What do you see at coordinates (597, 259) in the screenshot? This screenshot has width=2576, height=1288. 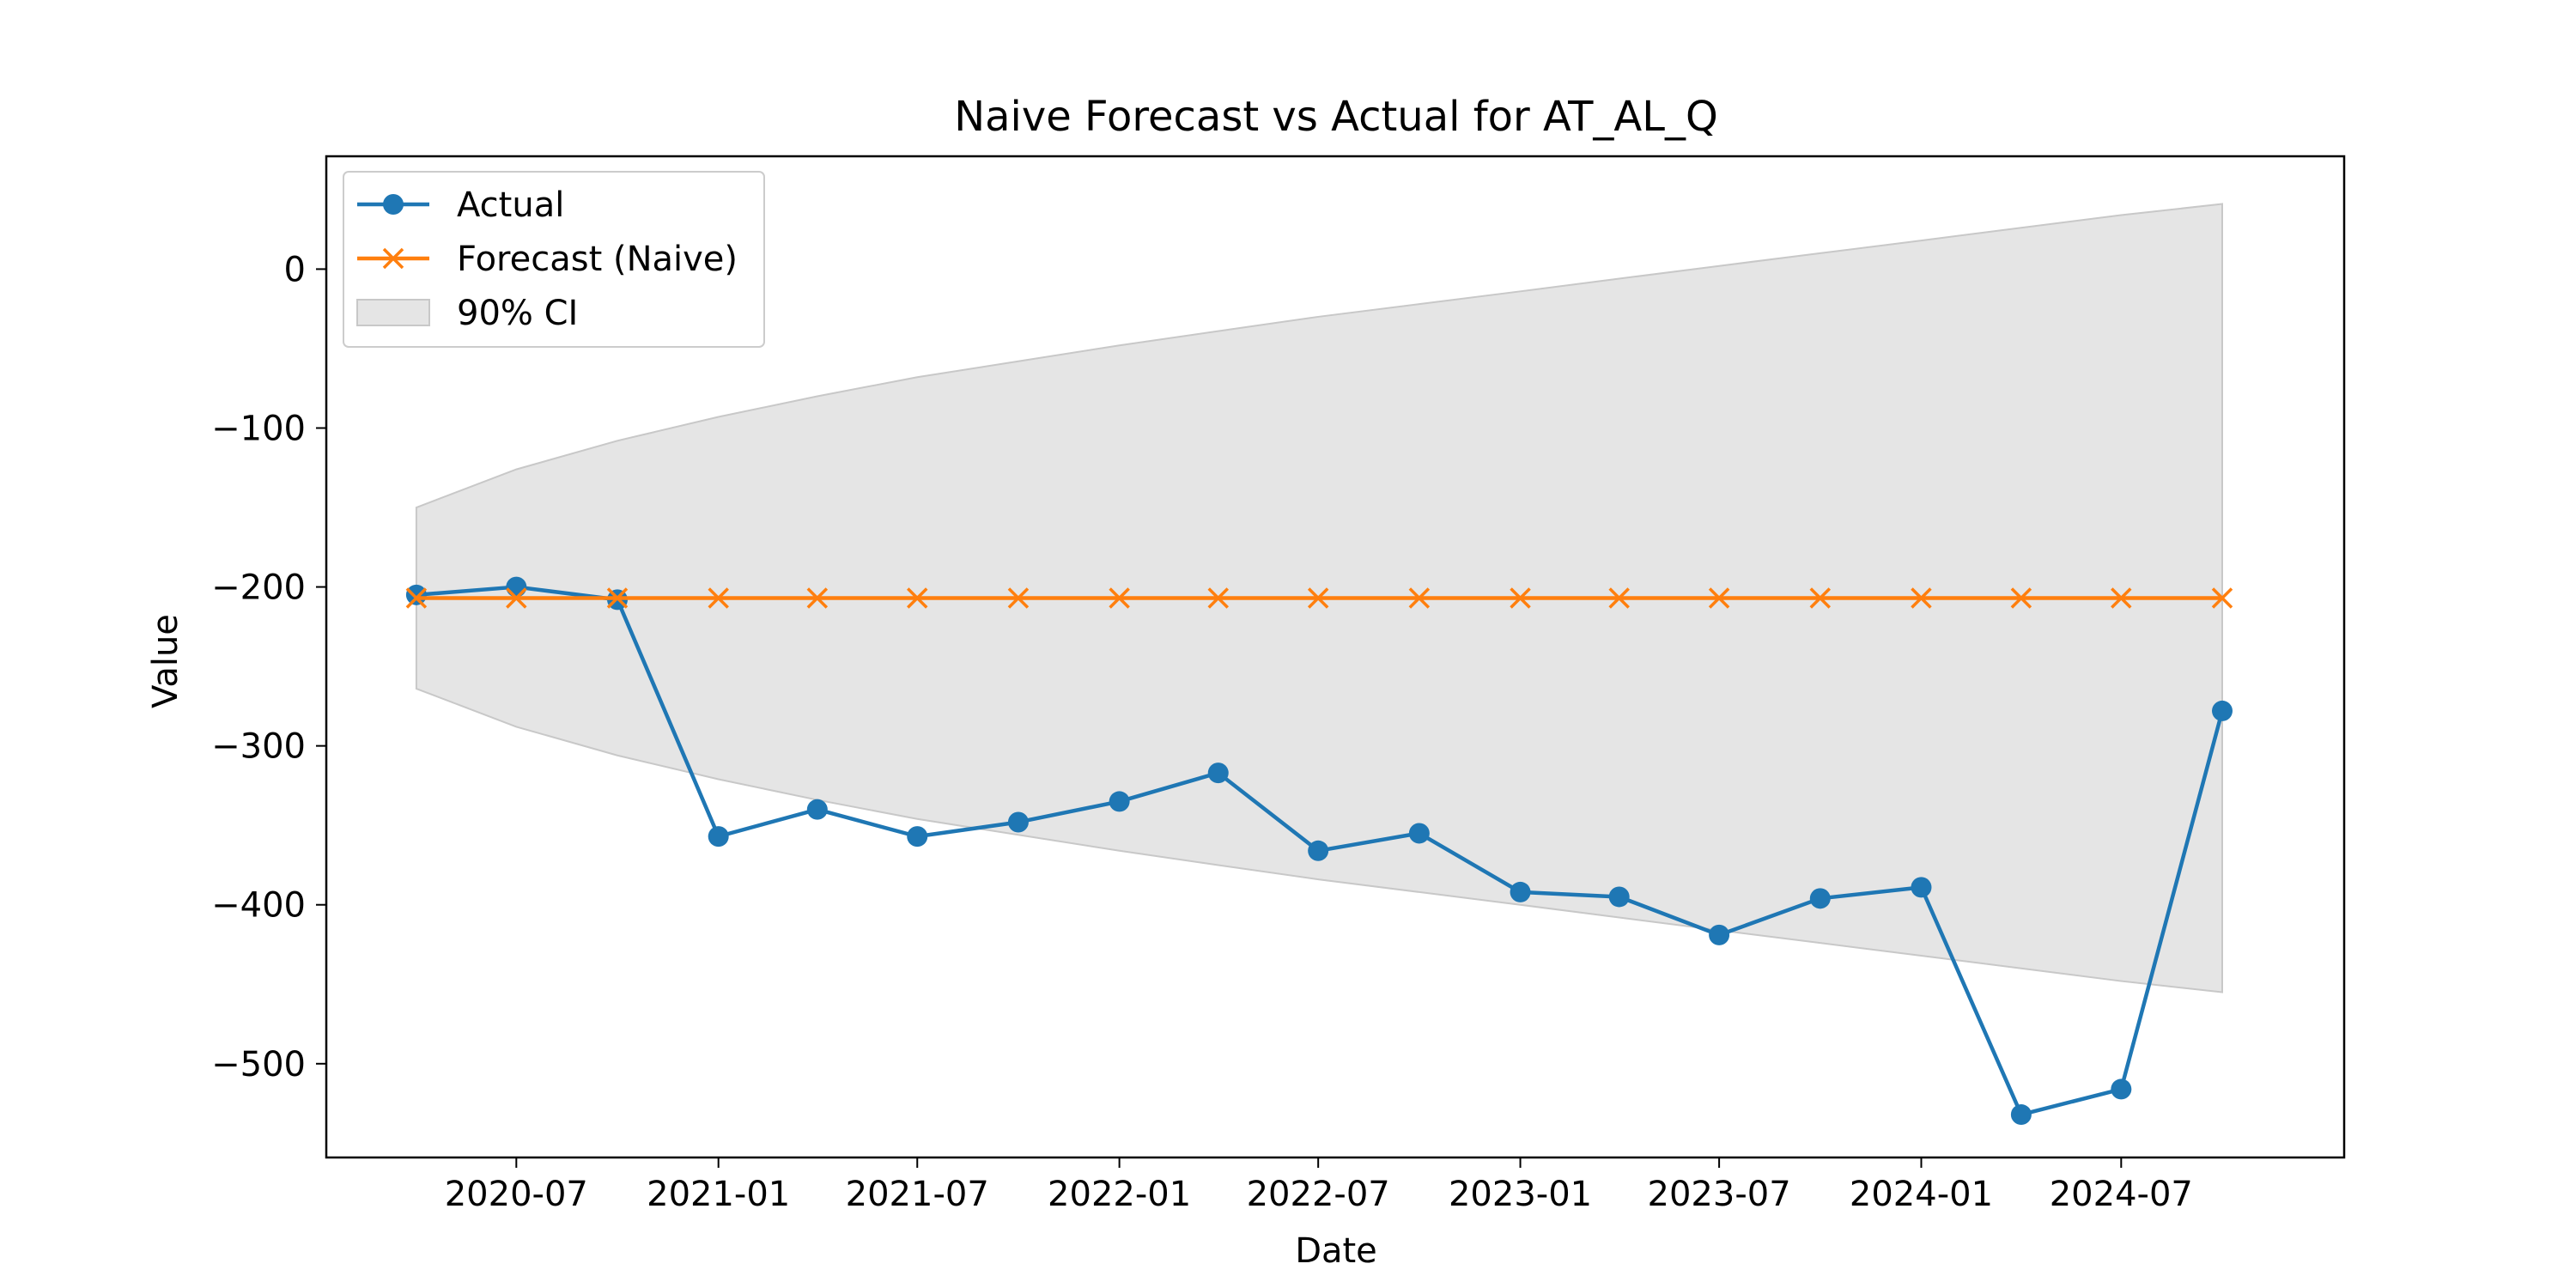 I see `legend-label-forecast: Forecast (Naive)` at bounding box center [597, 259].